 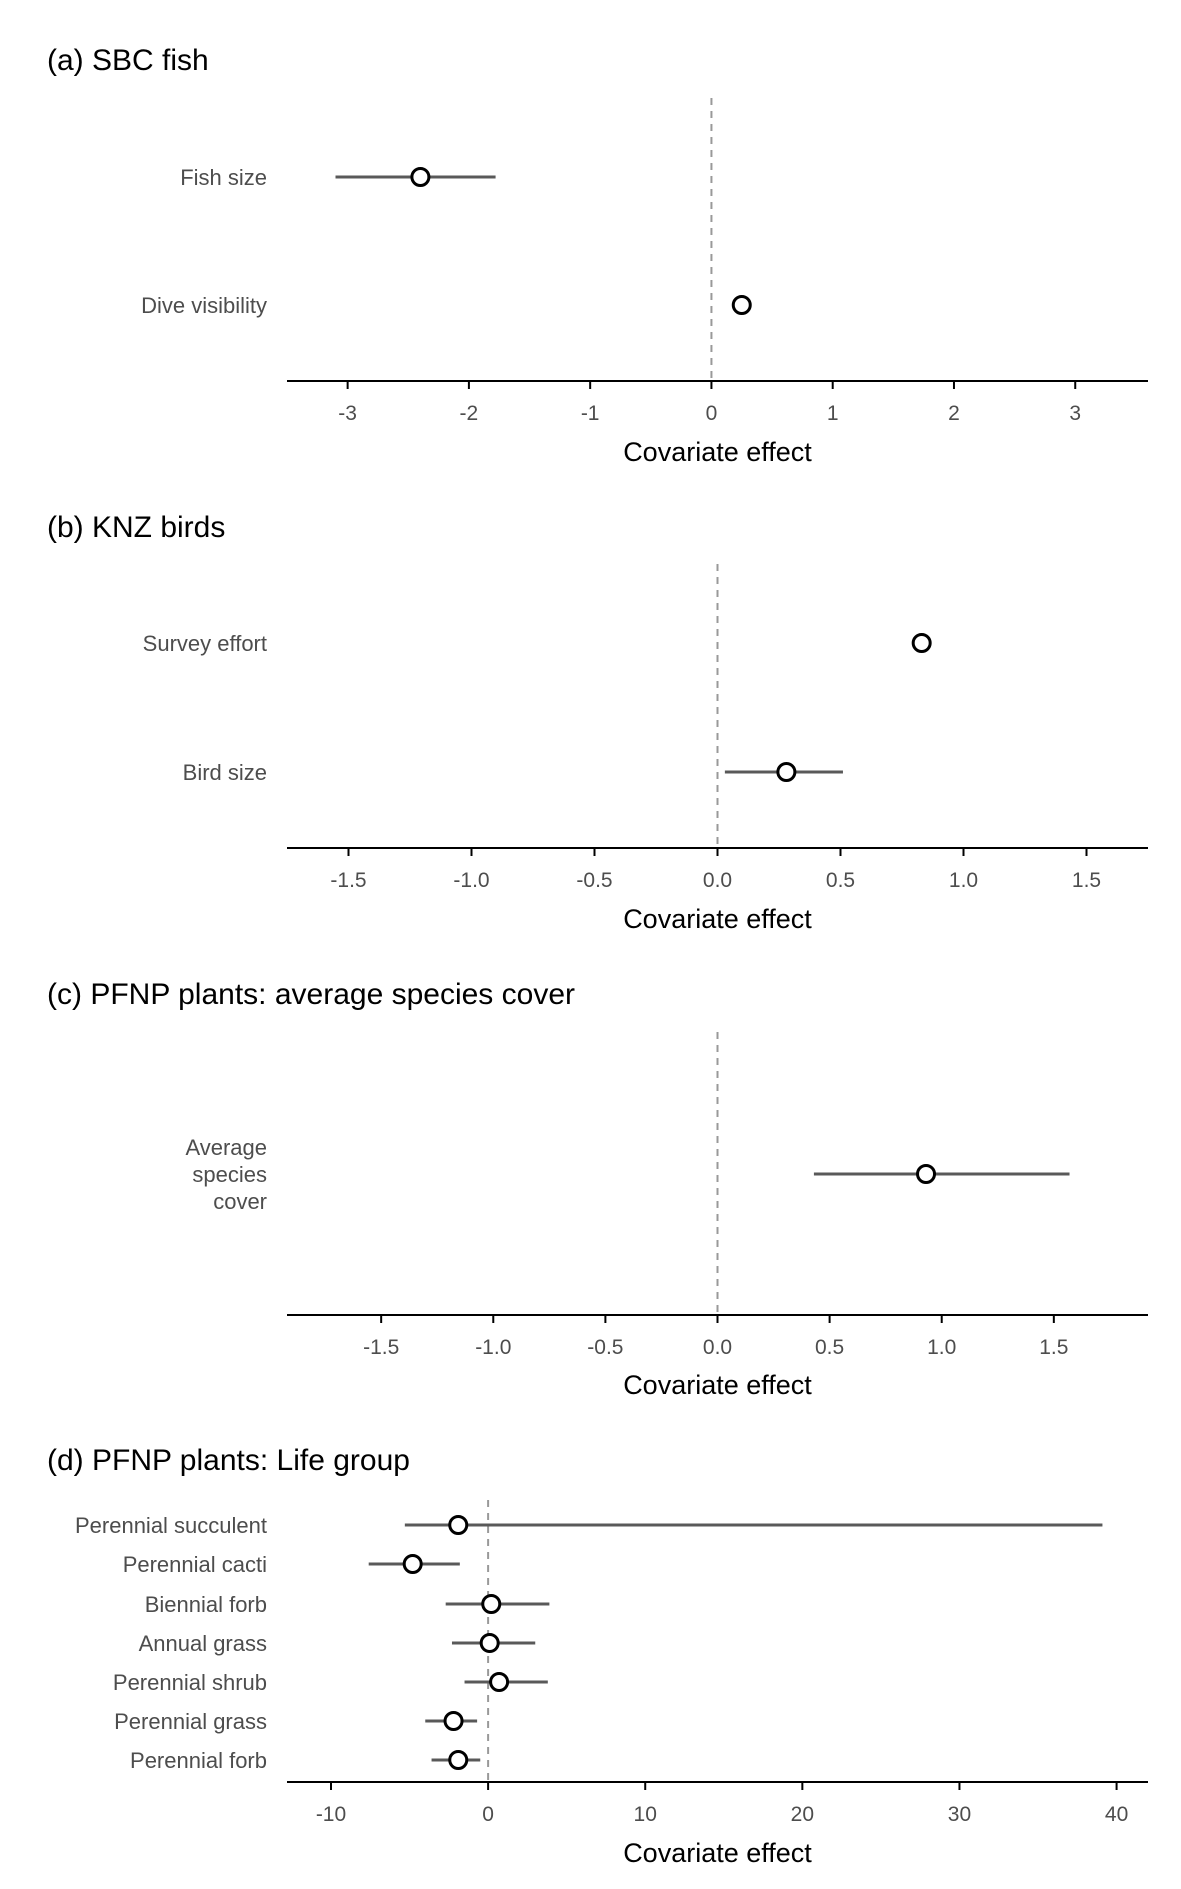 What do you see at coordinates (311, 994) in the screenshot?
I see `panel-c-title: (c) PFNP plants: average species cover` at bounding box center [311, 994].